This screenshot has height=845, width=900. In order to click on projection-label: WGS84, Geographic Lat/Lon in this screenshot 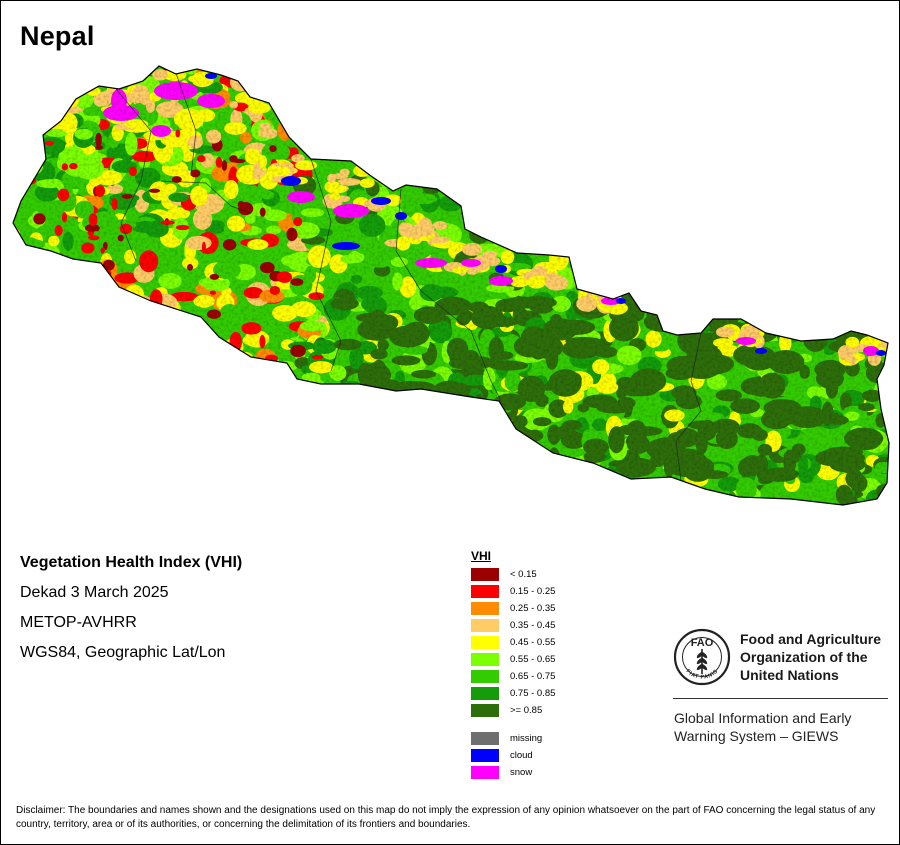, I will do `click(123, 652)`.